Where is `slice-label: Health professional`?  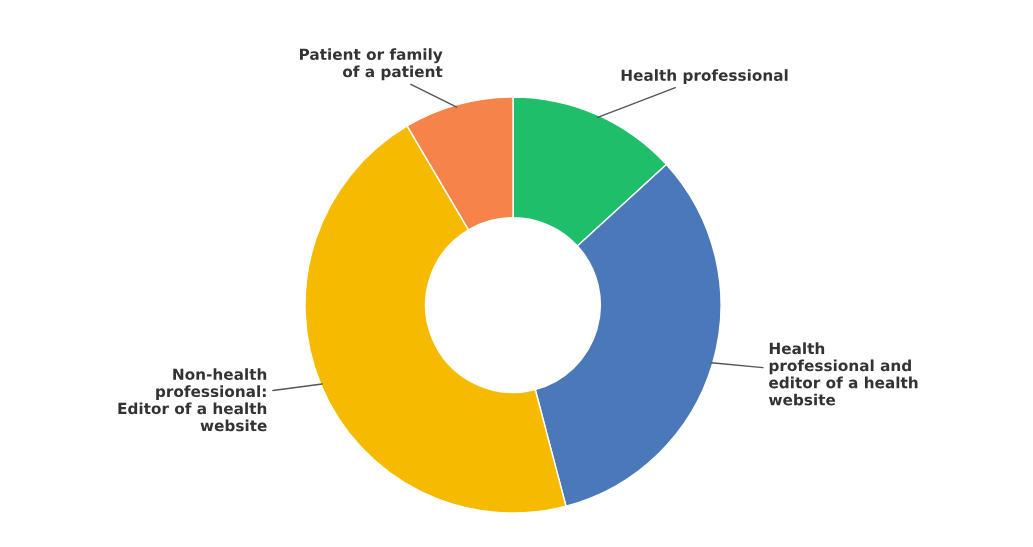
slice-label: Health professional is located at coordinates (704, 76).